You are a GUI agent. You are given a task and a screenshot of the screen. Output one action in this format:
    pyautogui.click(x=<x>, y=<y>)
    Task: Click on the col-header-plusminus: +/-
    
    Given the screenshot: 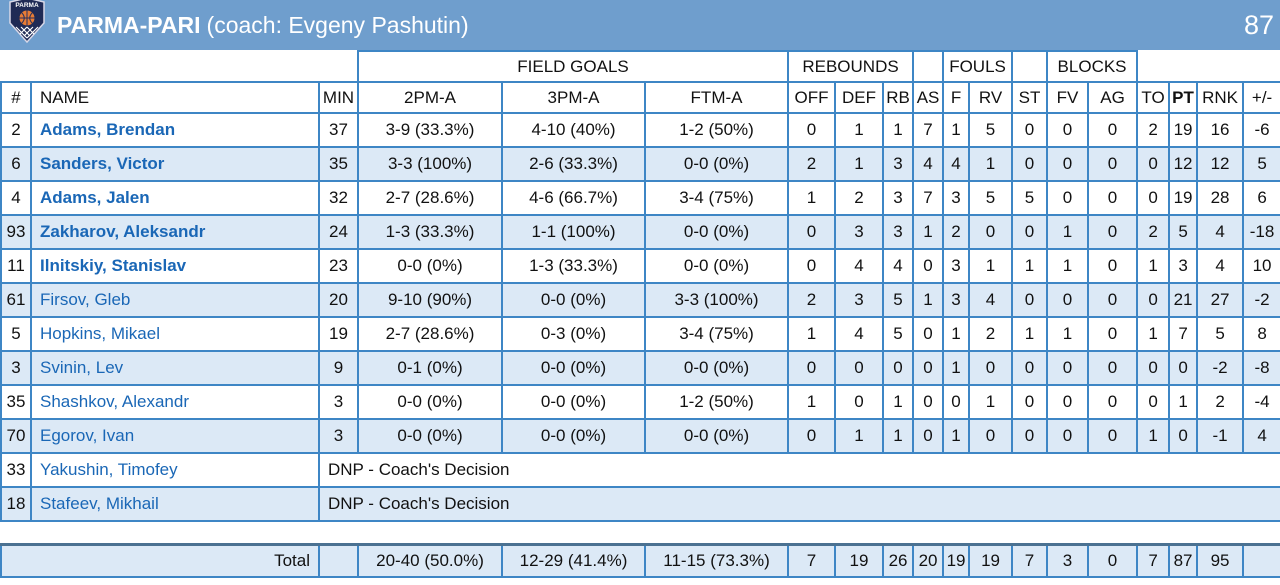 What is the action you would take?
    pyautogui.click(x=1261, y=97)
    